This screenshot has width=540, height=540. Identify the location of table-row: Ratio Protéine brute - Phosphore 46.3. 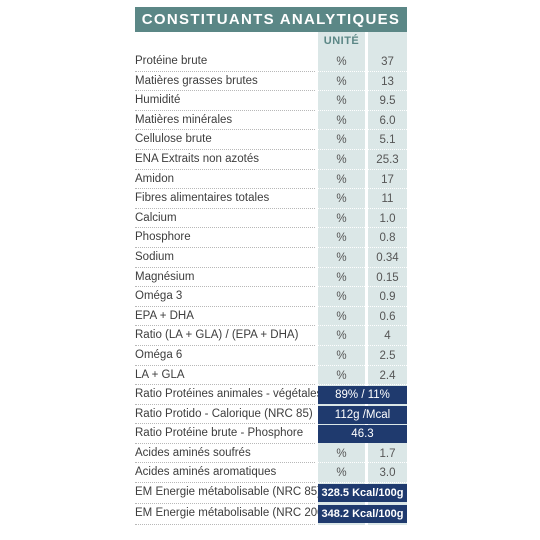
(271, 434).